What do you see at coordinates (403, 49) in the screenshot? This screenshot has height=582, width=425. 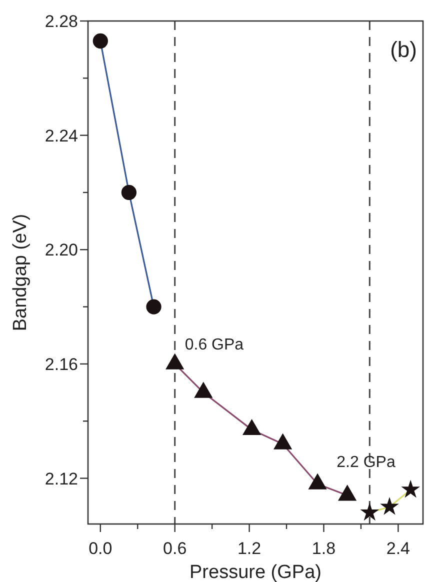 I see `annotation: (b)` at bounding box center [403, 49].